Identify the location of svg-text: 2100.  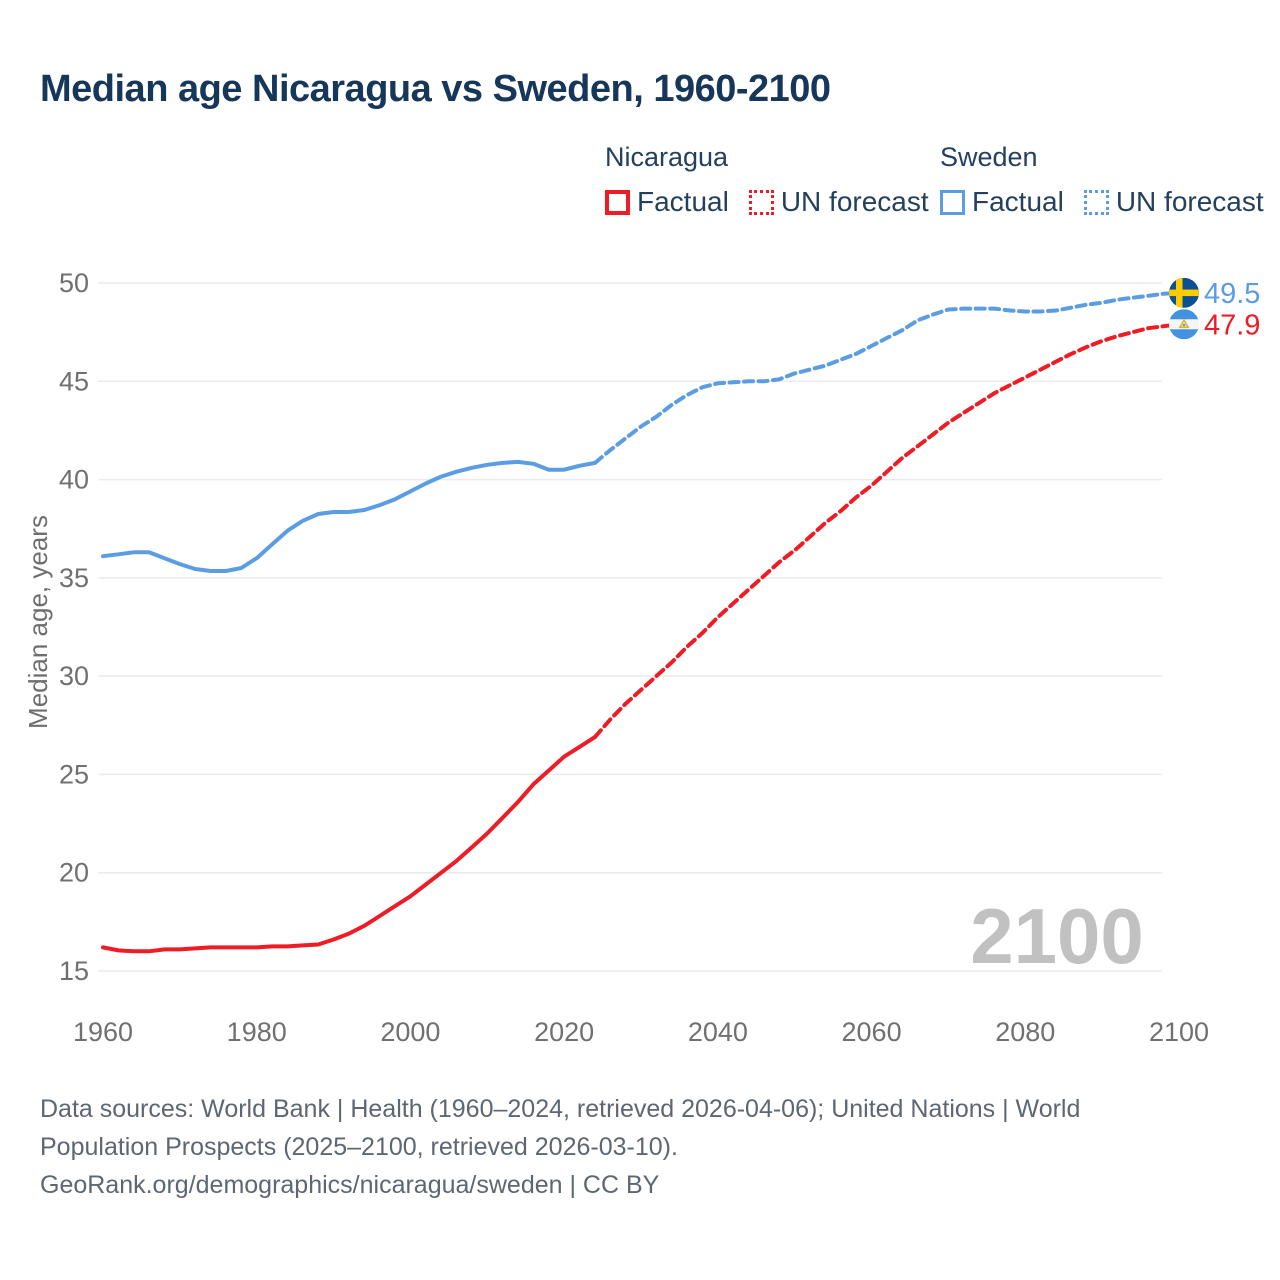
(1179, 1032).